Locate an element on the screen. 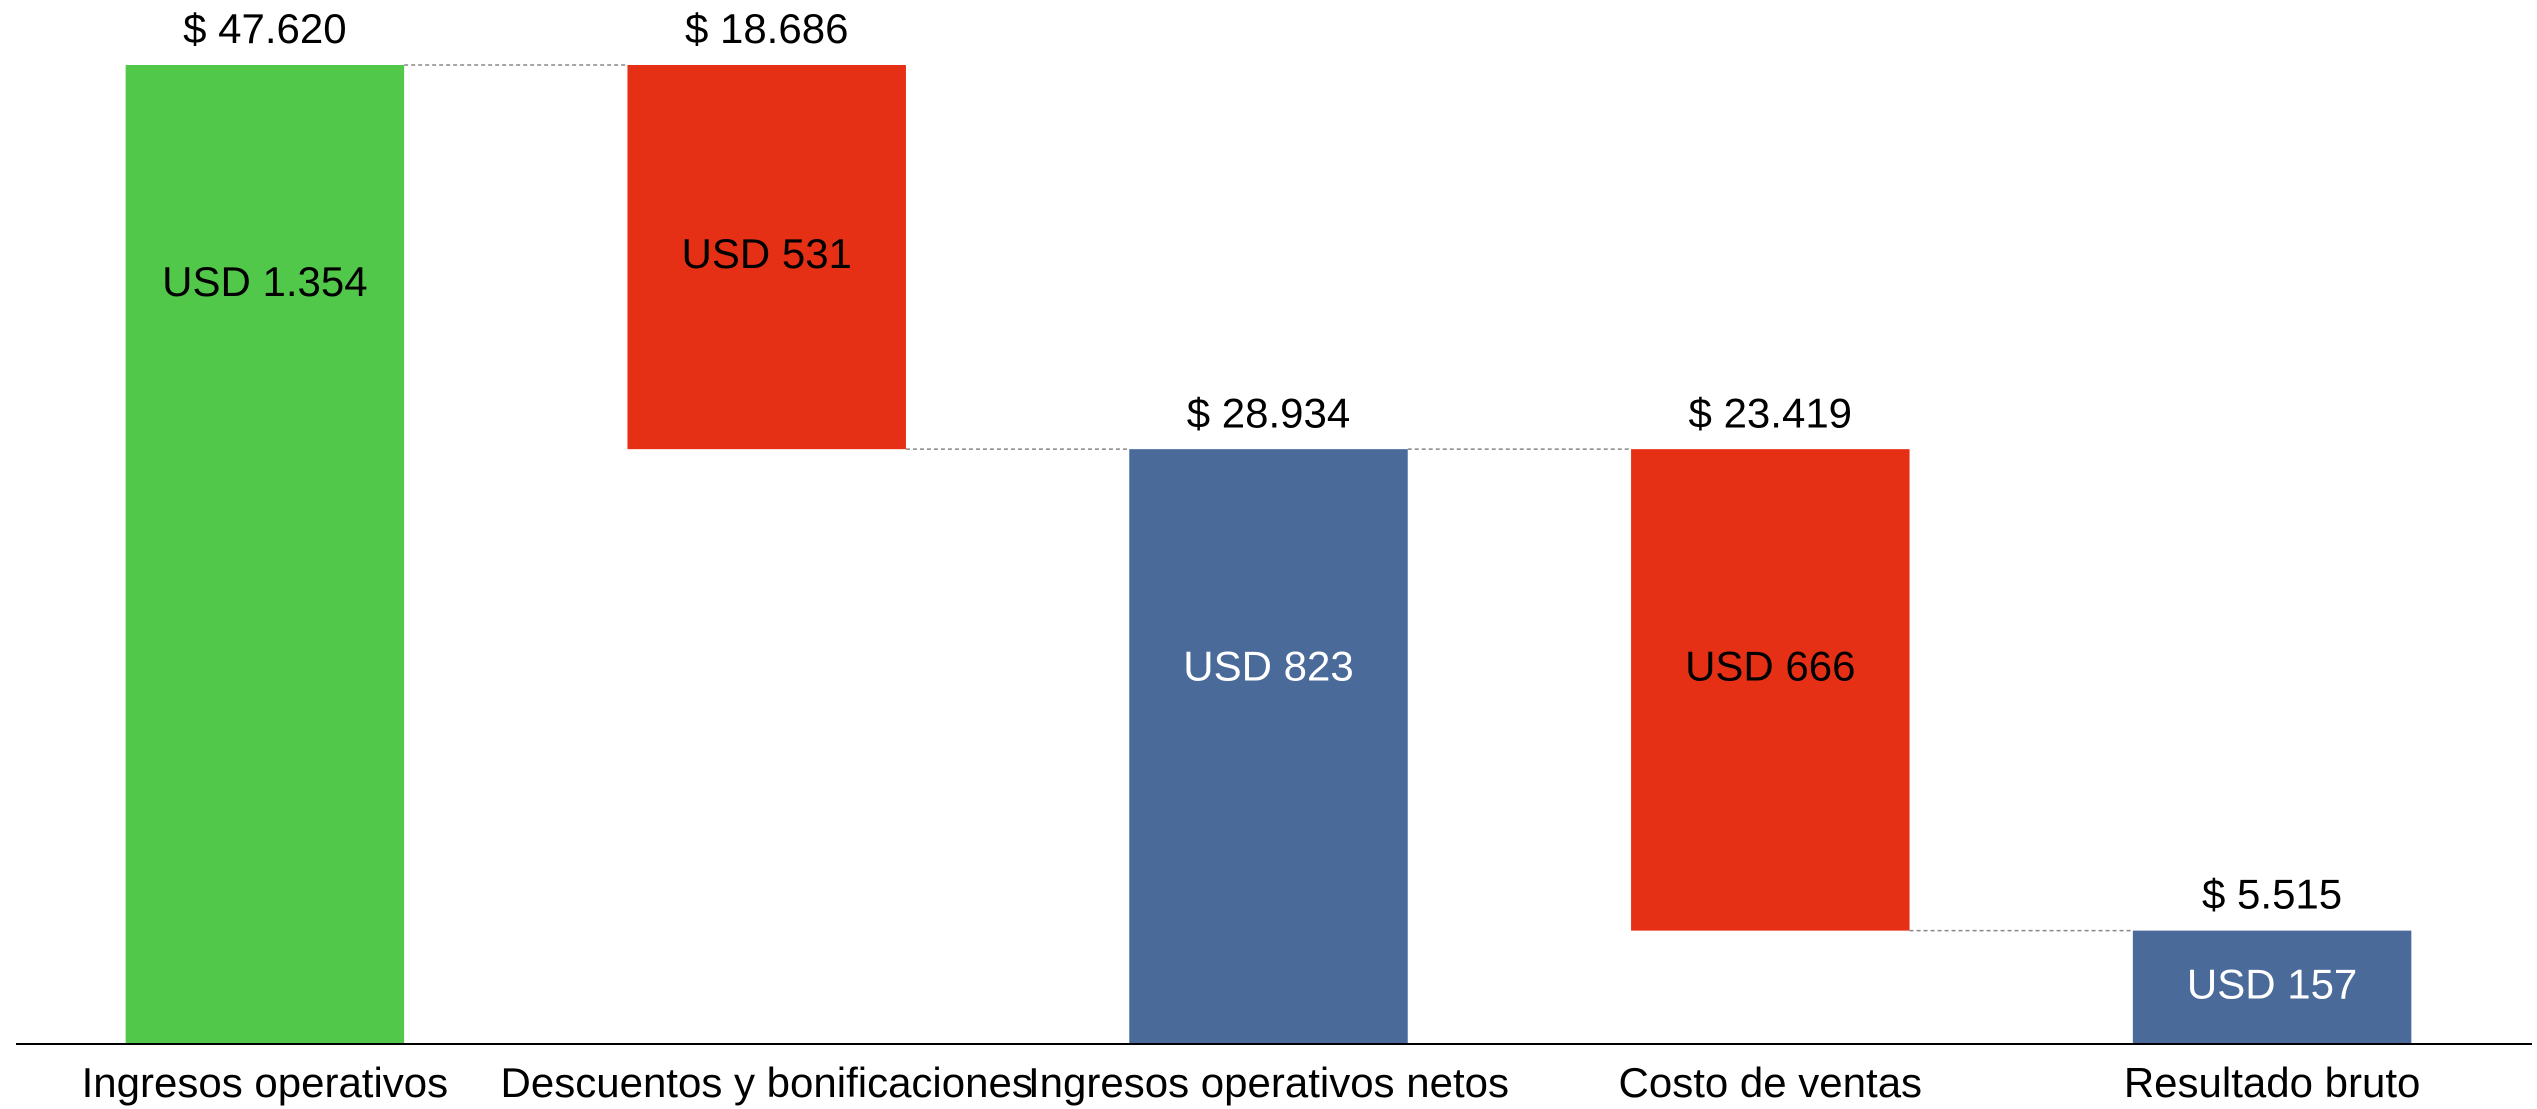 The width and height of the screenshot is (2537, 1109). inner-label: USD 1.354 is located at coordinates (264, 281).